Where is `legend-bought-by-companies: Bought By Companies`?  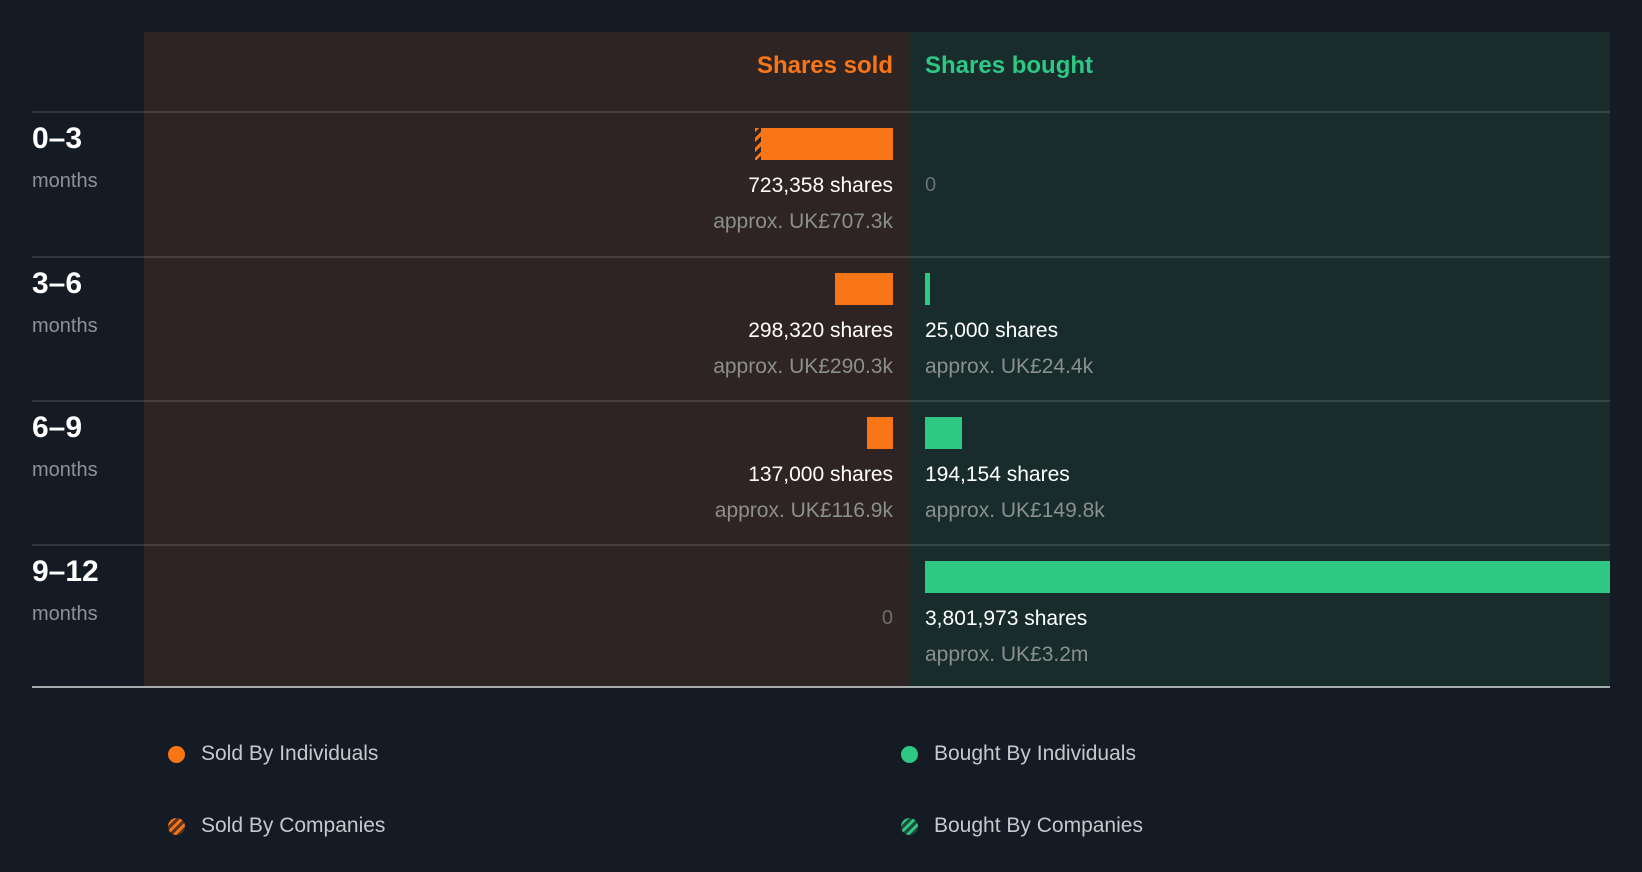
legend-bought-by-companies: Bought By Companies is located at coordinates (1022, 826).